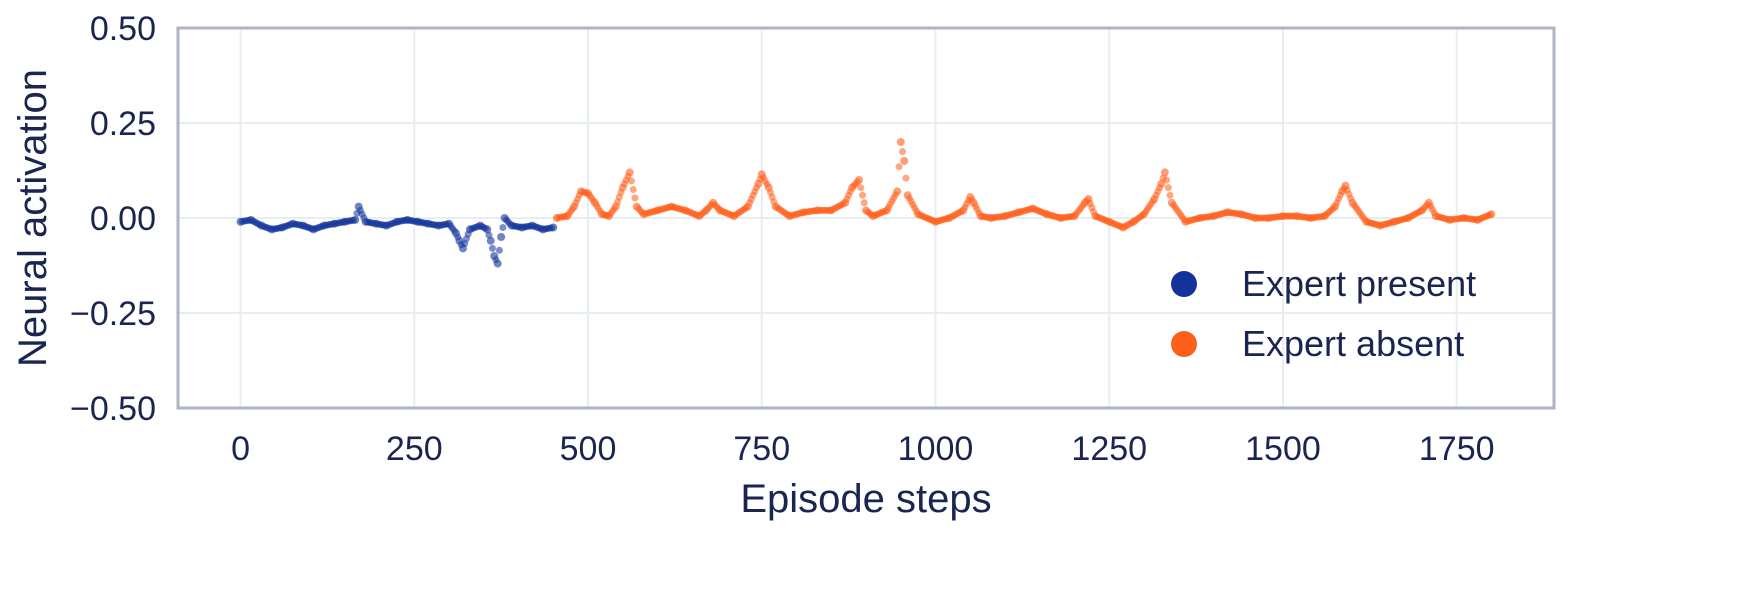  What do you see at coordinates (1109, 449) in the screenshot?
I see `x-tick-label: 1250` at bounding box center [1109, 449].